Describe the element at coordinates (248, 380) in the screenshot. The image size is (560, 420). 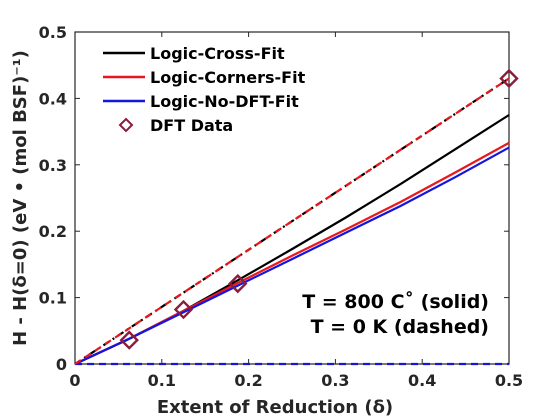
I see `x-tick-label: 0.2` at that location.